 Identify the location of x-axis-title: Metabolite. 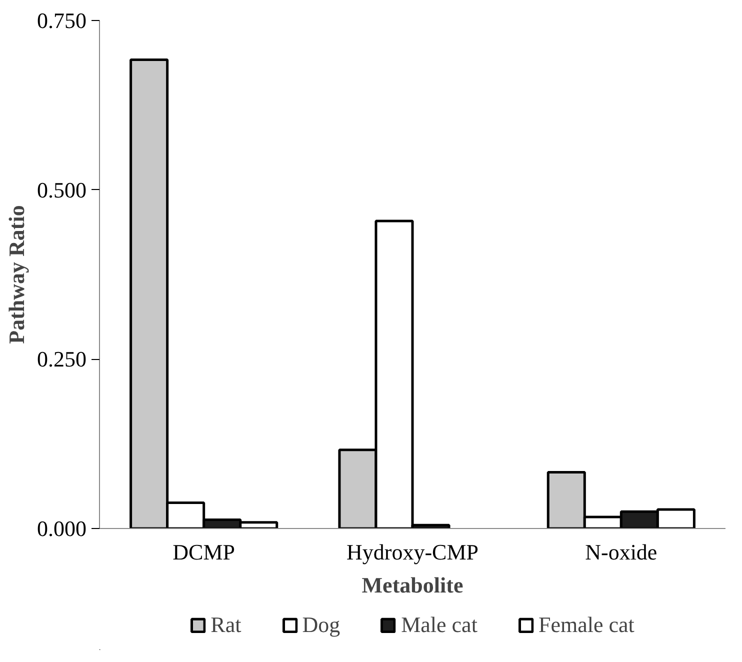
(413, 585).